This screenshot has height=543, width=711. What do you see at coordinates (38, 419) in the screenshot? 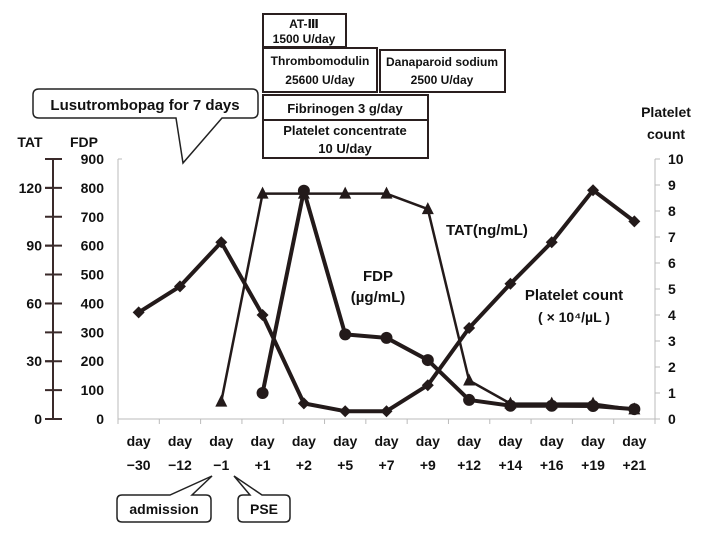
I see `tat-tick-label: 0` at bounding box center [38, 419].